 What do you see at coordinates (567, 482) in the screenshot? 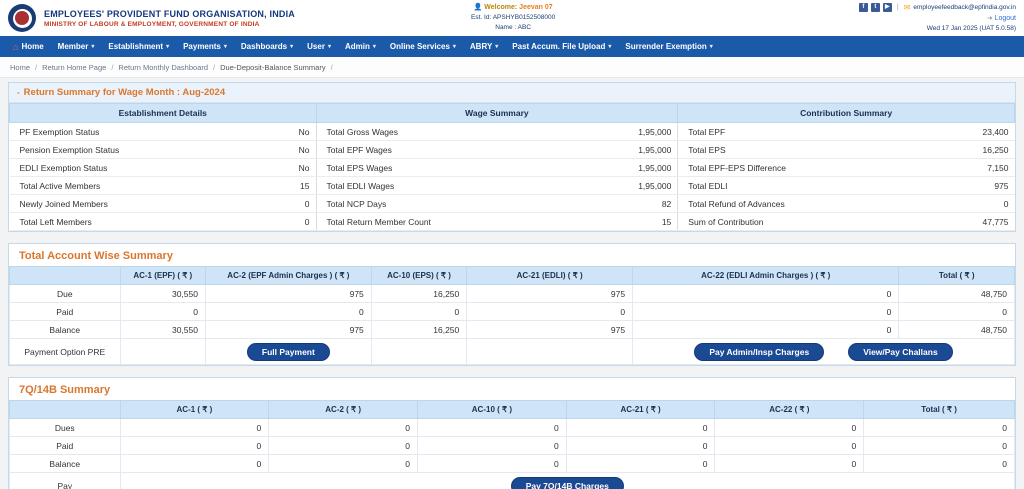
I see `pay-7q14b-charges-button: Pay 7Q/14B Charges` at bounding box center [567, 482].